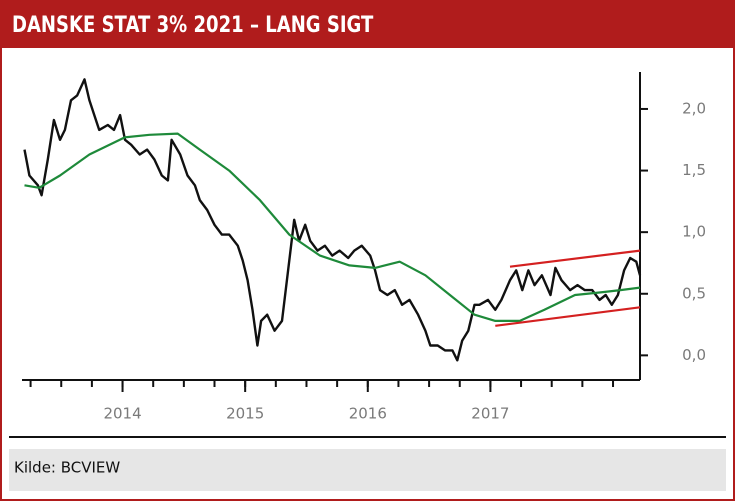  I want to click on x-tick-label: 2014, so click(122, 414).